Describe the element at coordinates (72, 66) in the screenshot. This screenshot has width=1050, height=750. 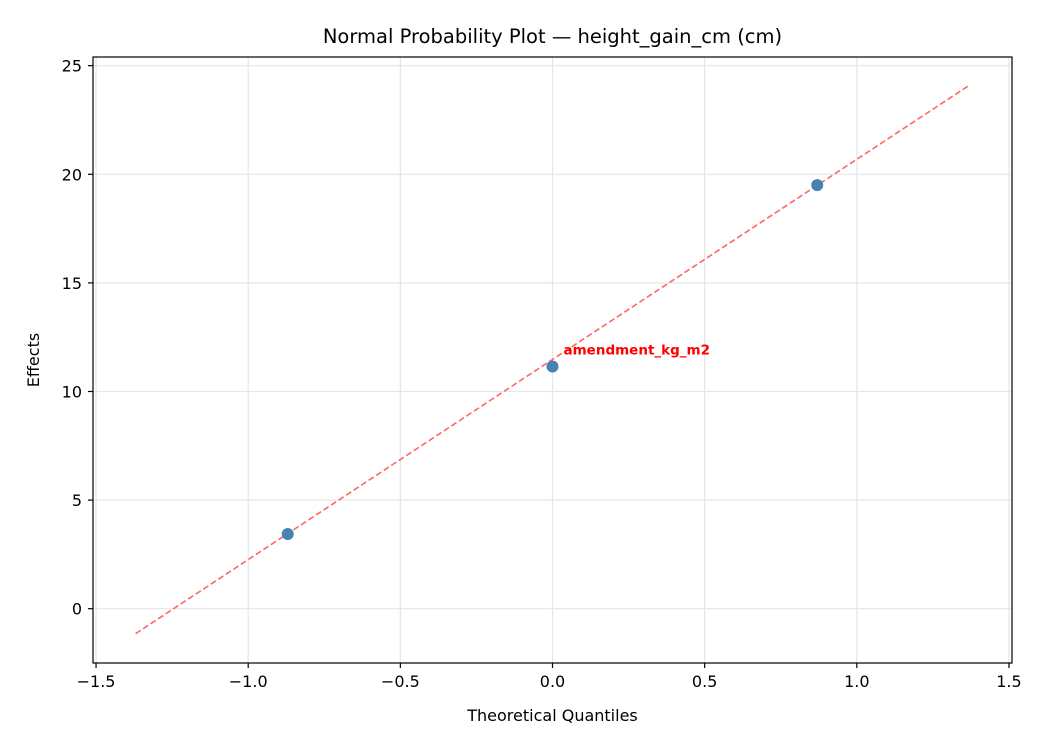
I see `y-tick-label: 25` at that location.